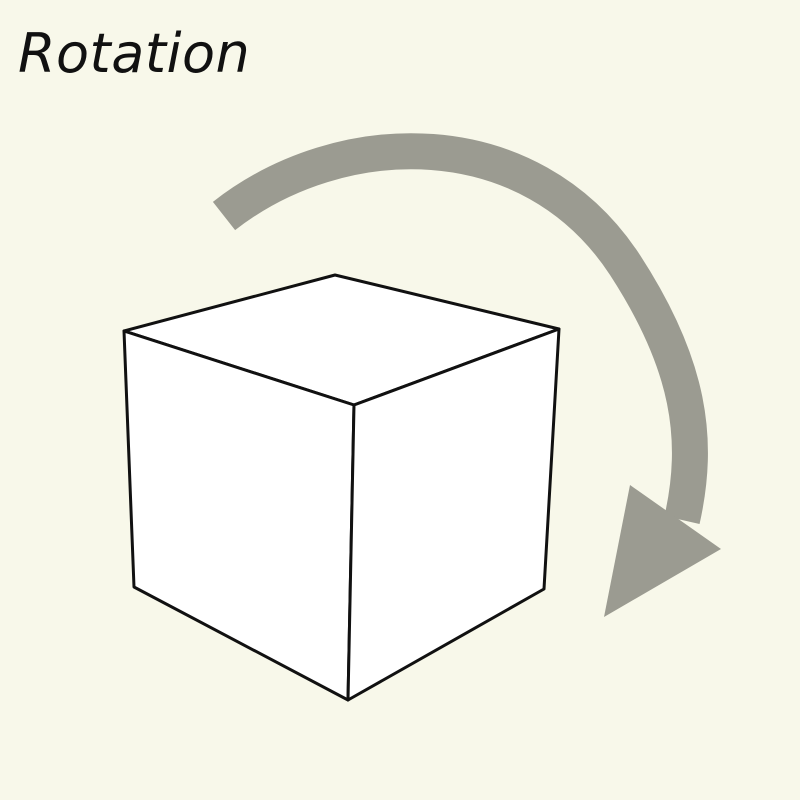 The image size is (800, 800). I want to click on rotation-arrow-head, so click(662, 551).